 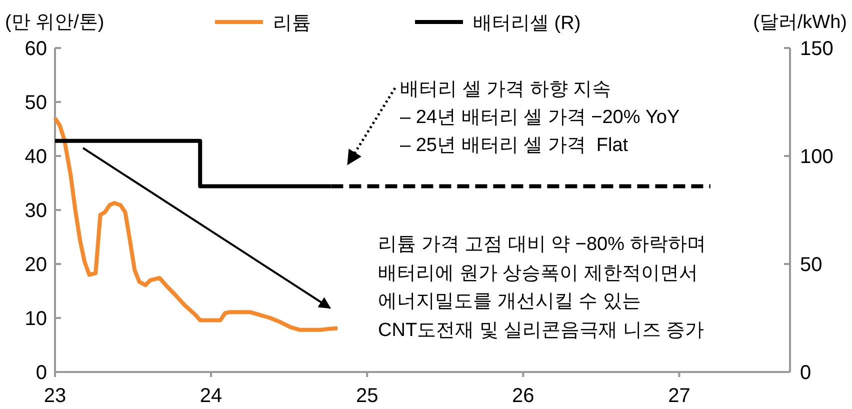 I want to click on y-tick-label: 50, so click(x=35, y=103).